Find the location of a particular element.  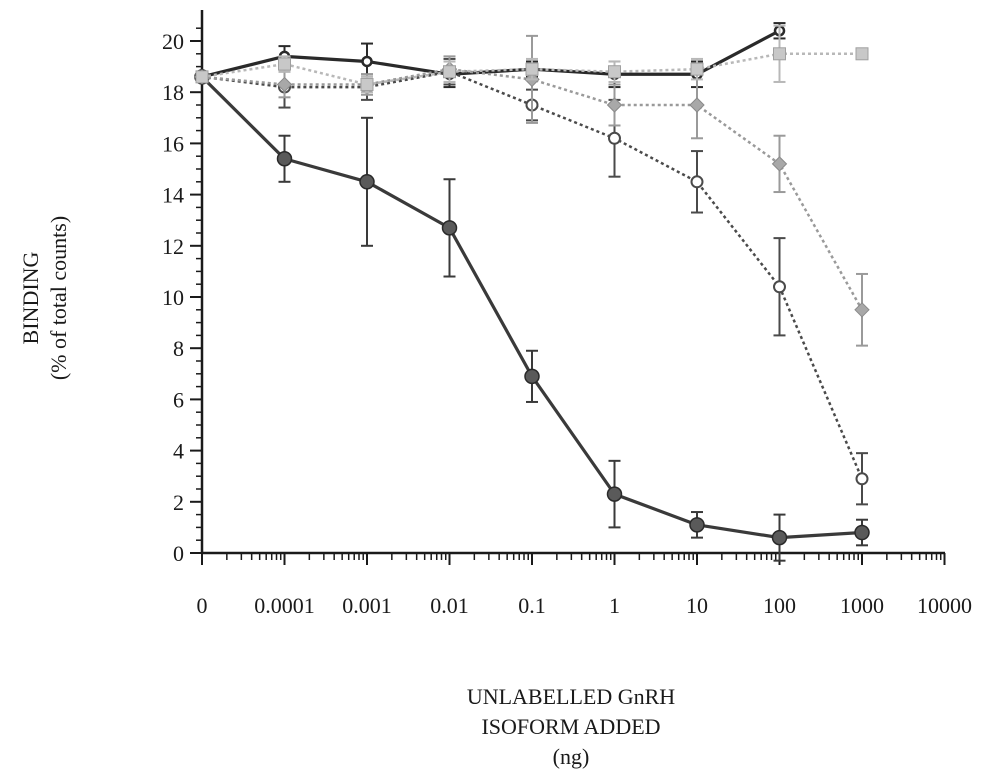

y-tick-label: 10 is located at coordinates (173, 297).